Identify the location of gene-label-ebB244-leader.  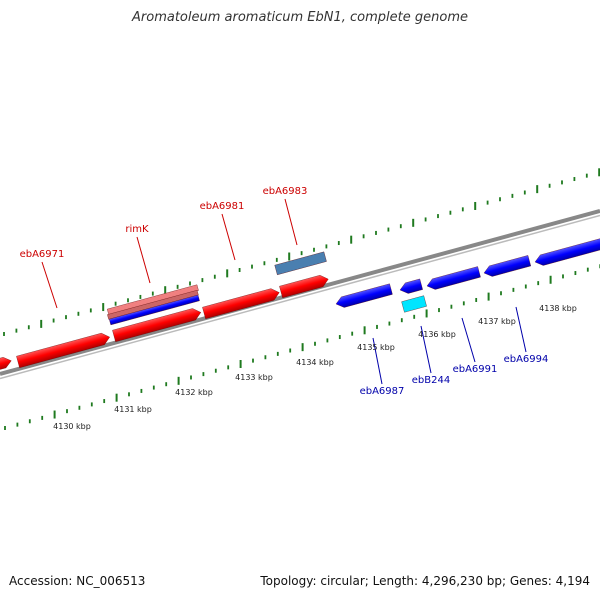
(426, 349).